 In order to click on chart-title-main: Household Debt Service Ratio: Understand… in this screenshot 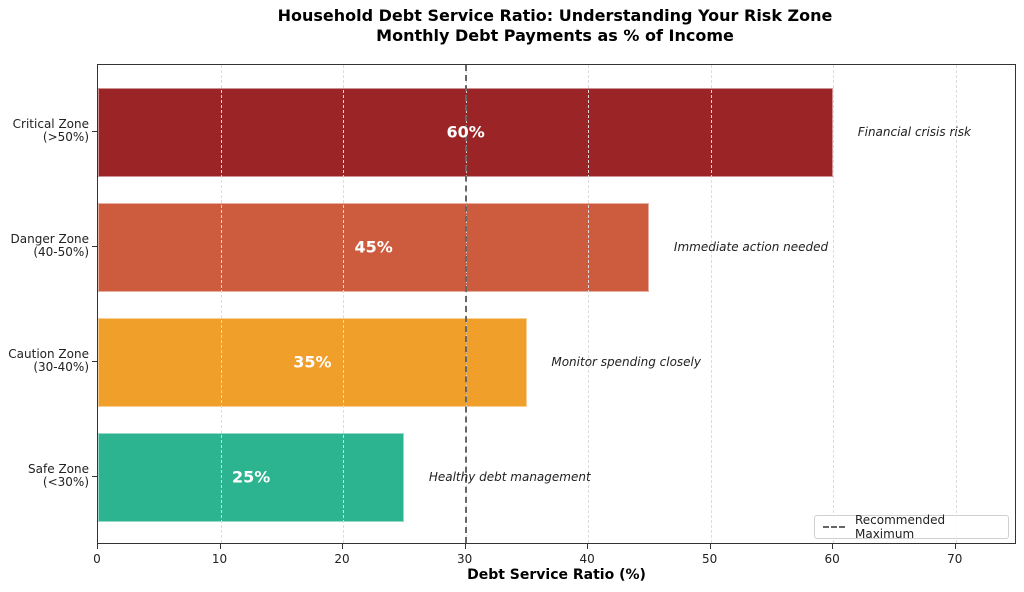, I will do `click(555, 15)`.